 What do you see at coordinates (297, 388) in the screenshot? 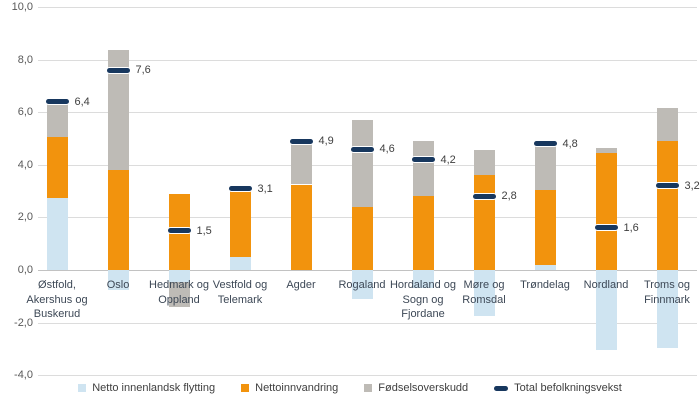
I see `legend-label: Nettoinnvandring` at bounding box center [297, 388].